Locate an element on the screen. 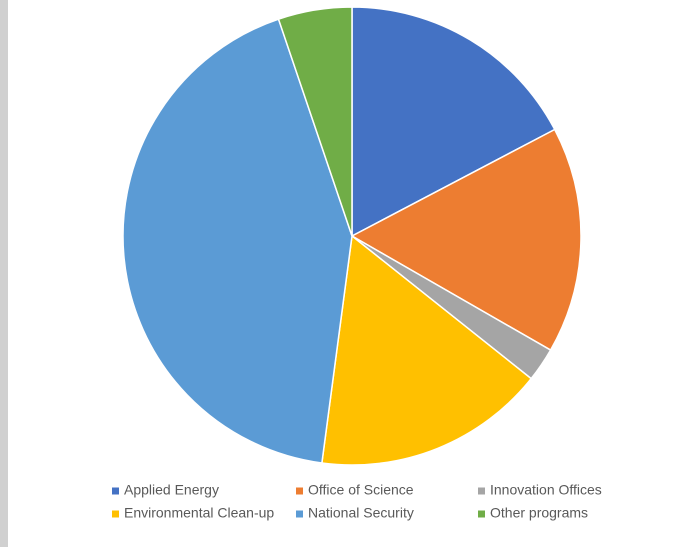 The width and height of the screenshot is (686, 547). side-bar is located at coordinates (4, 273).